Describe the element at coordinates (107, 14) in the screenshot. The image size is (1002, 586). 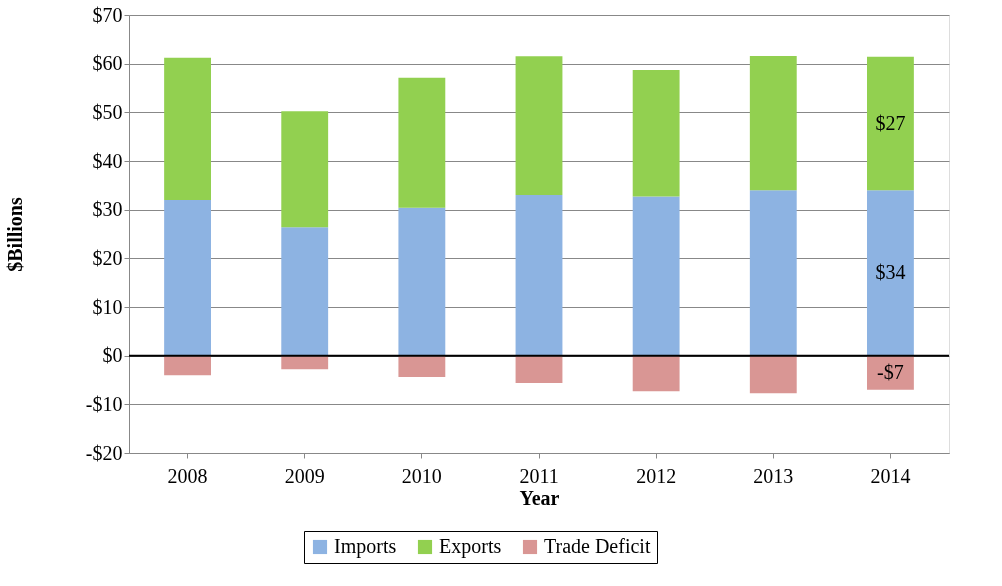
I see `y-tick-label: $70` at that location.